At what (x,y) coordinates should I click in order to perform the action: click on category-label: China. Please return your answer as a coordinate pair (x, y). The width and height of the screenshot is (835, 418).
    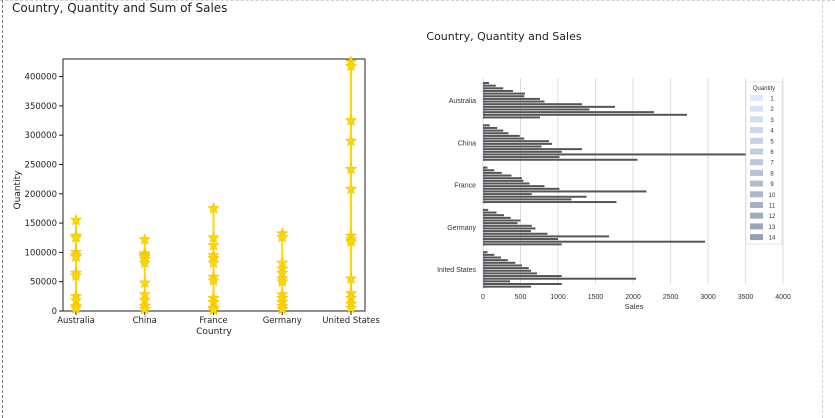
    Looking at the image, I should click on (467, 143).